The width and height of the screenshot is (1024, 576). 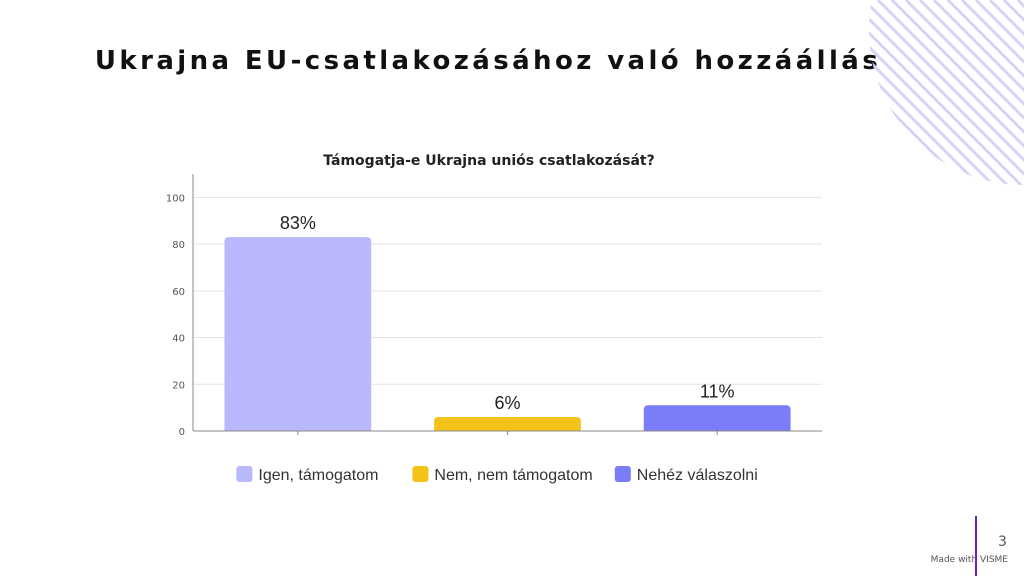 I want to click on brand-label: Made with VISME, so click(x=969, y=560).